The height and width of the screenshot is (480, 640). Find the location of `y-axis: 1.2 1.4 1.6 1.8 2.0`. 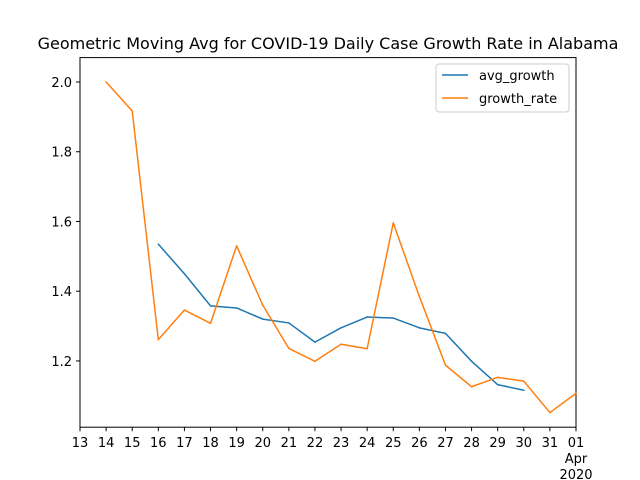

y-axis: 1.2 1.4 1.6 1.8 2.0 is located at coordinates (65, 223).